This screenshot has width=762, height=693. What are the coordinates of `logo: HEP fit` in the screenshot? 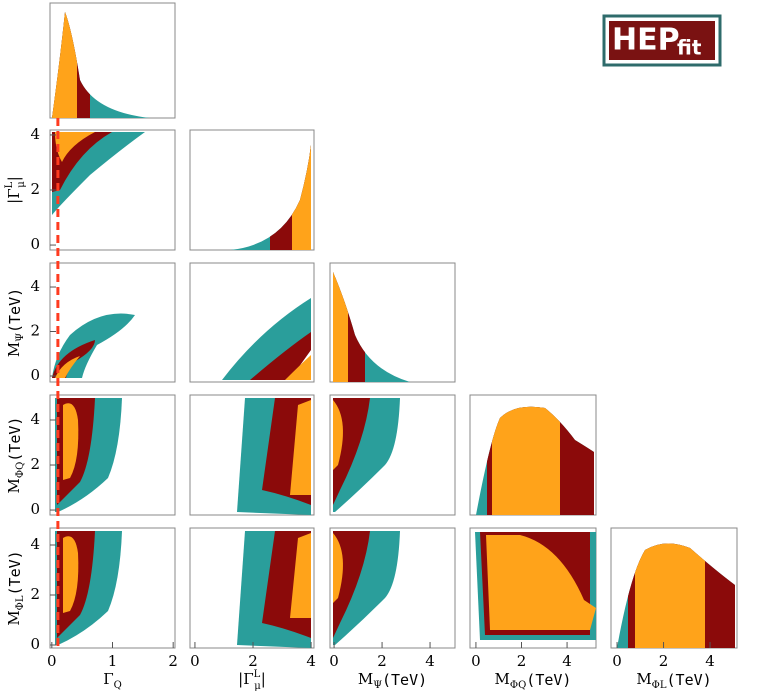 It's located at (662, 40).